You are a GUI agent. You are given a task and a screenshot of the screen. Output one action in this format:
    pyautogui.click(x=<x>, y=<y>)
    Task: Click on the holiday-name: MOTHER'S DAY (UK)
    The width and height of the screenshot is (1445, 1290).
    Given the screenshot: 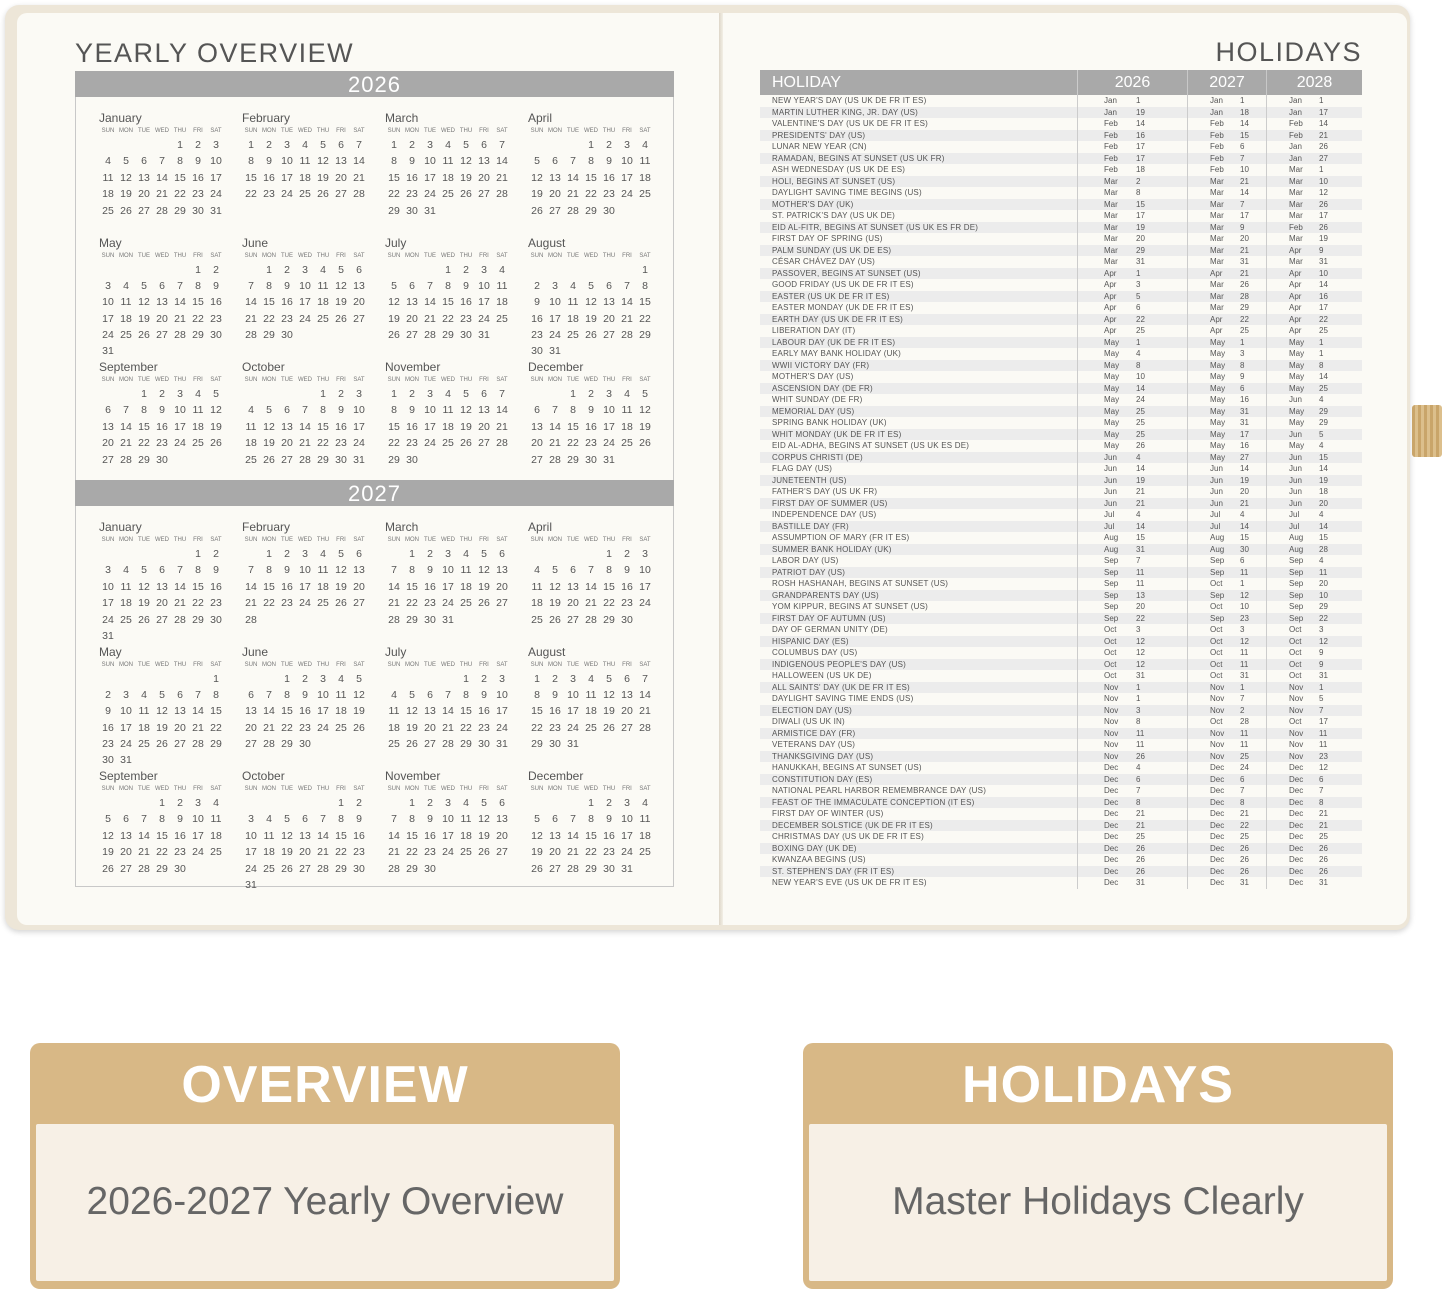 What is the action you would take?
    pyautogui.click(x=919, y=204)
    